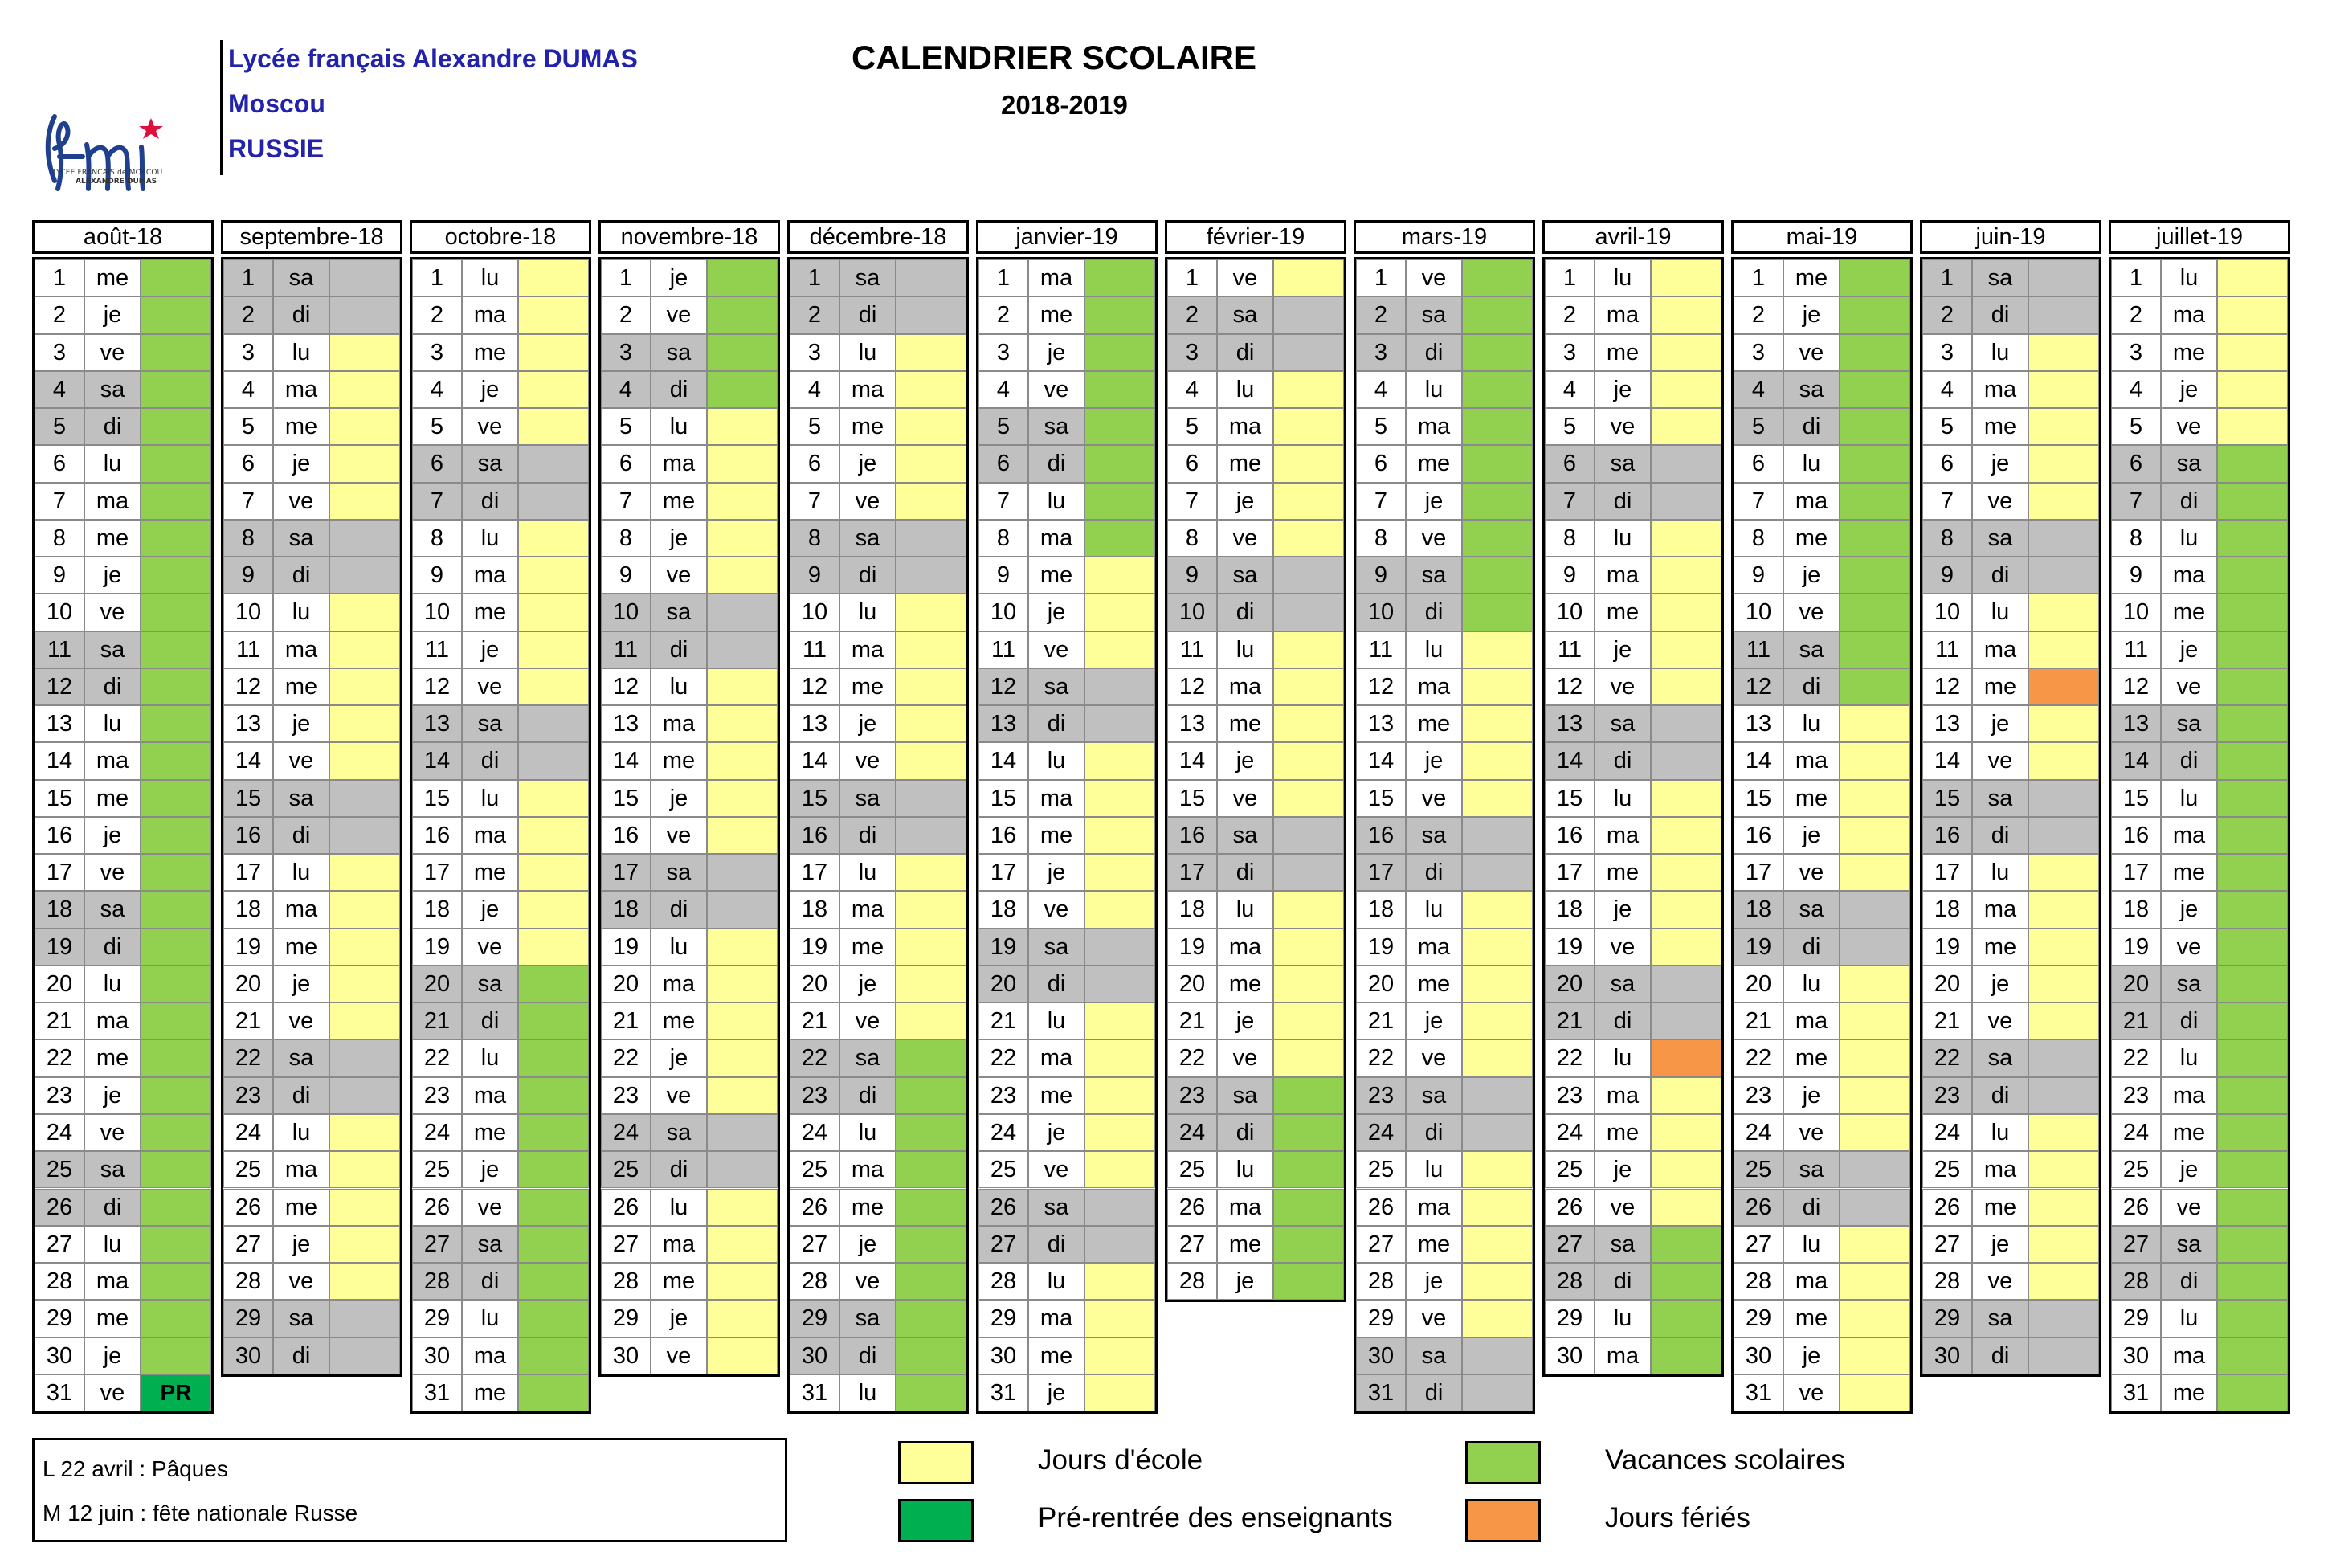 This screenshot has height=1568, width=2328. What do you see at coordinates (689, 612) in the screenshot?
I see `day-row: 10 sa` at bounding box center [689, 612].